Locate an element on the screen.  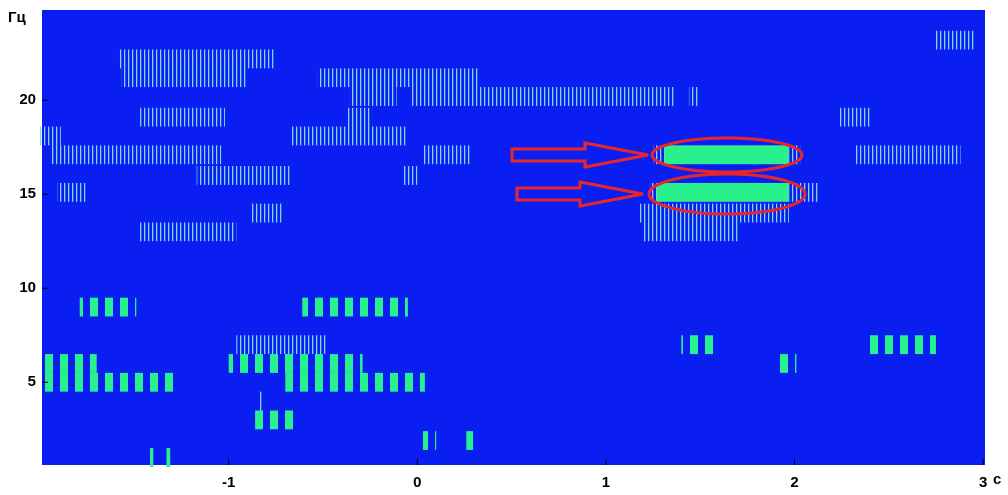
x-tick-label: 2 is located at coordinates (794, 482).